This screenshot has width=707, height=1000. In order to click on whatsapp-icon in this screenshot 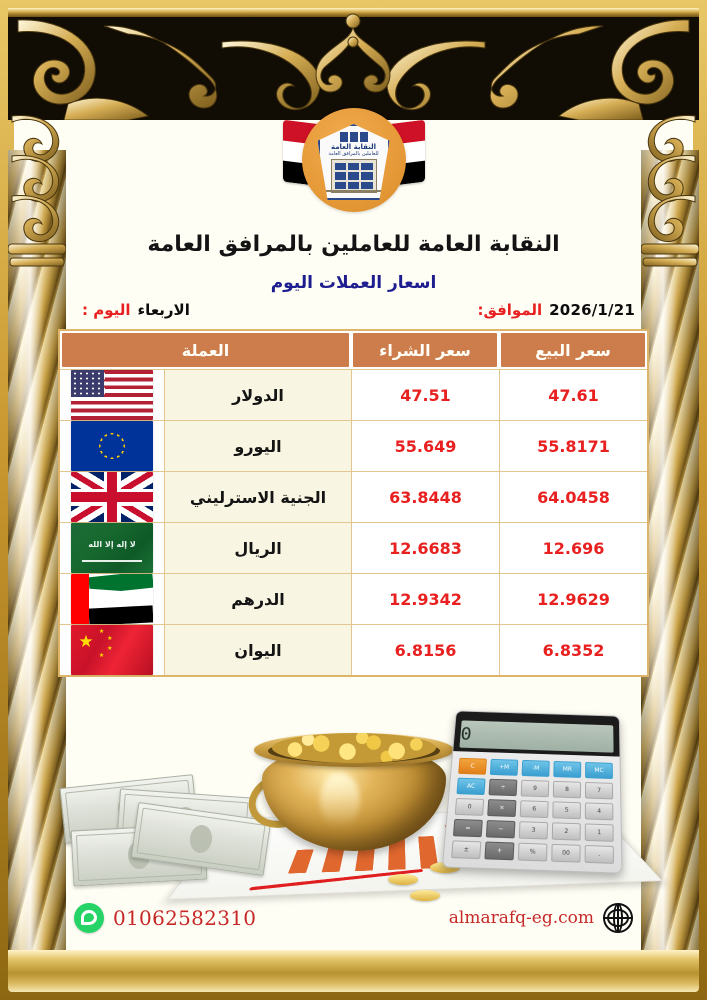, I will do `click(89, 918)`.